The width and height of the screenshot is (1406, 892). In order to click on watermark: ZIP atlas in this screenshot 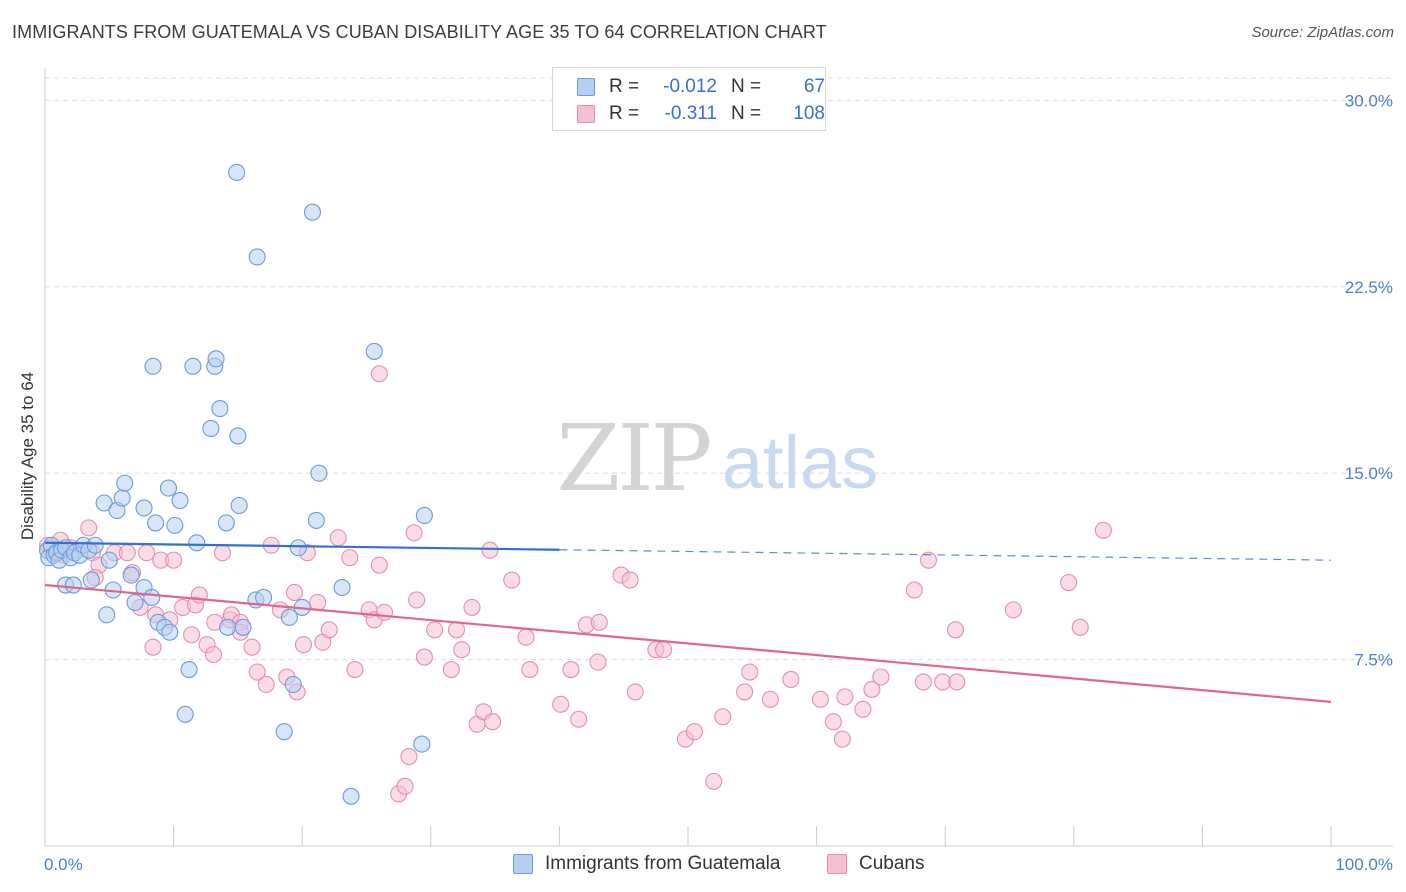, I will do `click(717, 458)`.